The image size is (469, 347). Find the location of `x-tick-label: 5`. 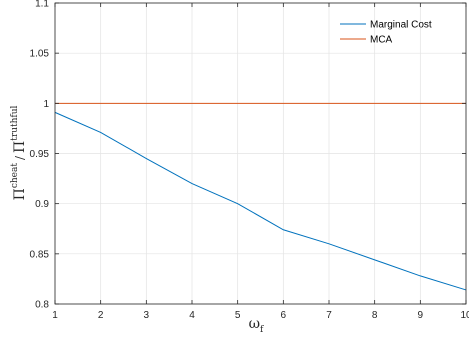

x-tick-label: 5 is located at coordinates (238, 315).